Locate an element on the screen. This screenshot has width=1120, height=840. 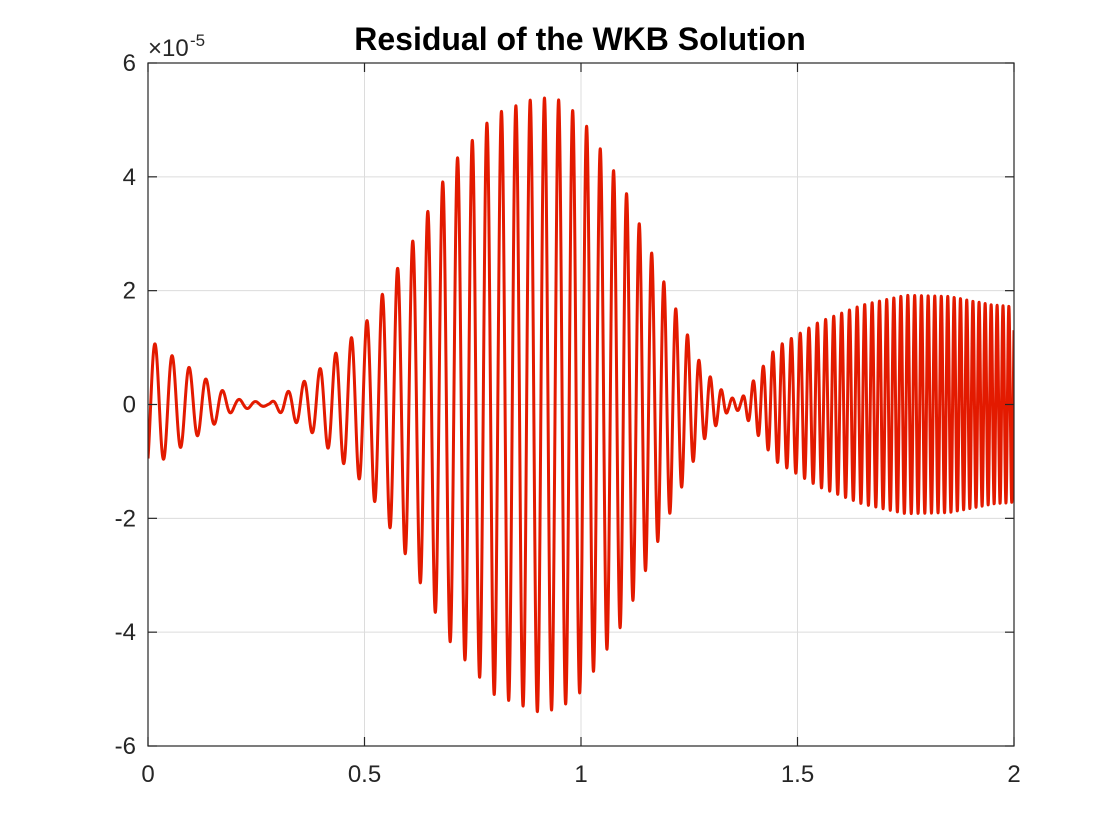
y-tick-label: -6 is located at coordinates (125, 746).